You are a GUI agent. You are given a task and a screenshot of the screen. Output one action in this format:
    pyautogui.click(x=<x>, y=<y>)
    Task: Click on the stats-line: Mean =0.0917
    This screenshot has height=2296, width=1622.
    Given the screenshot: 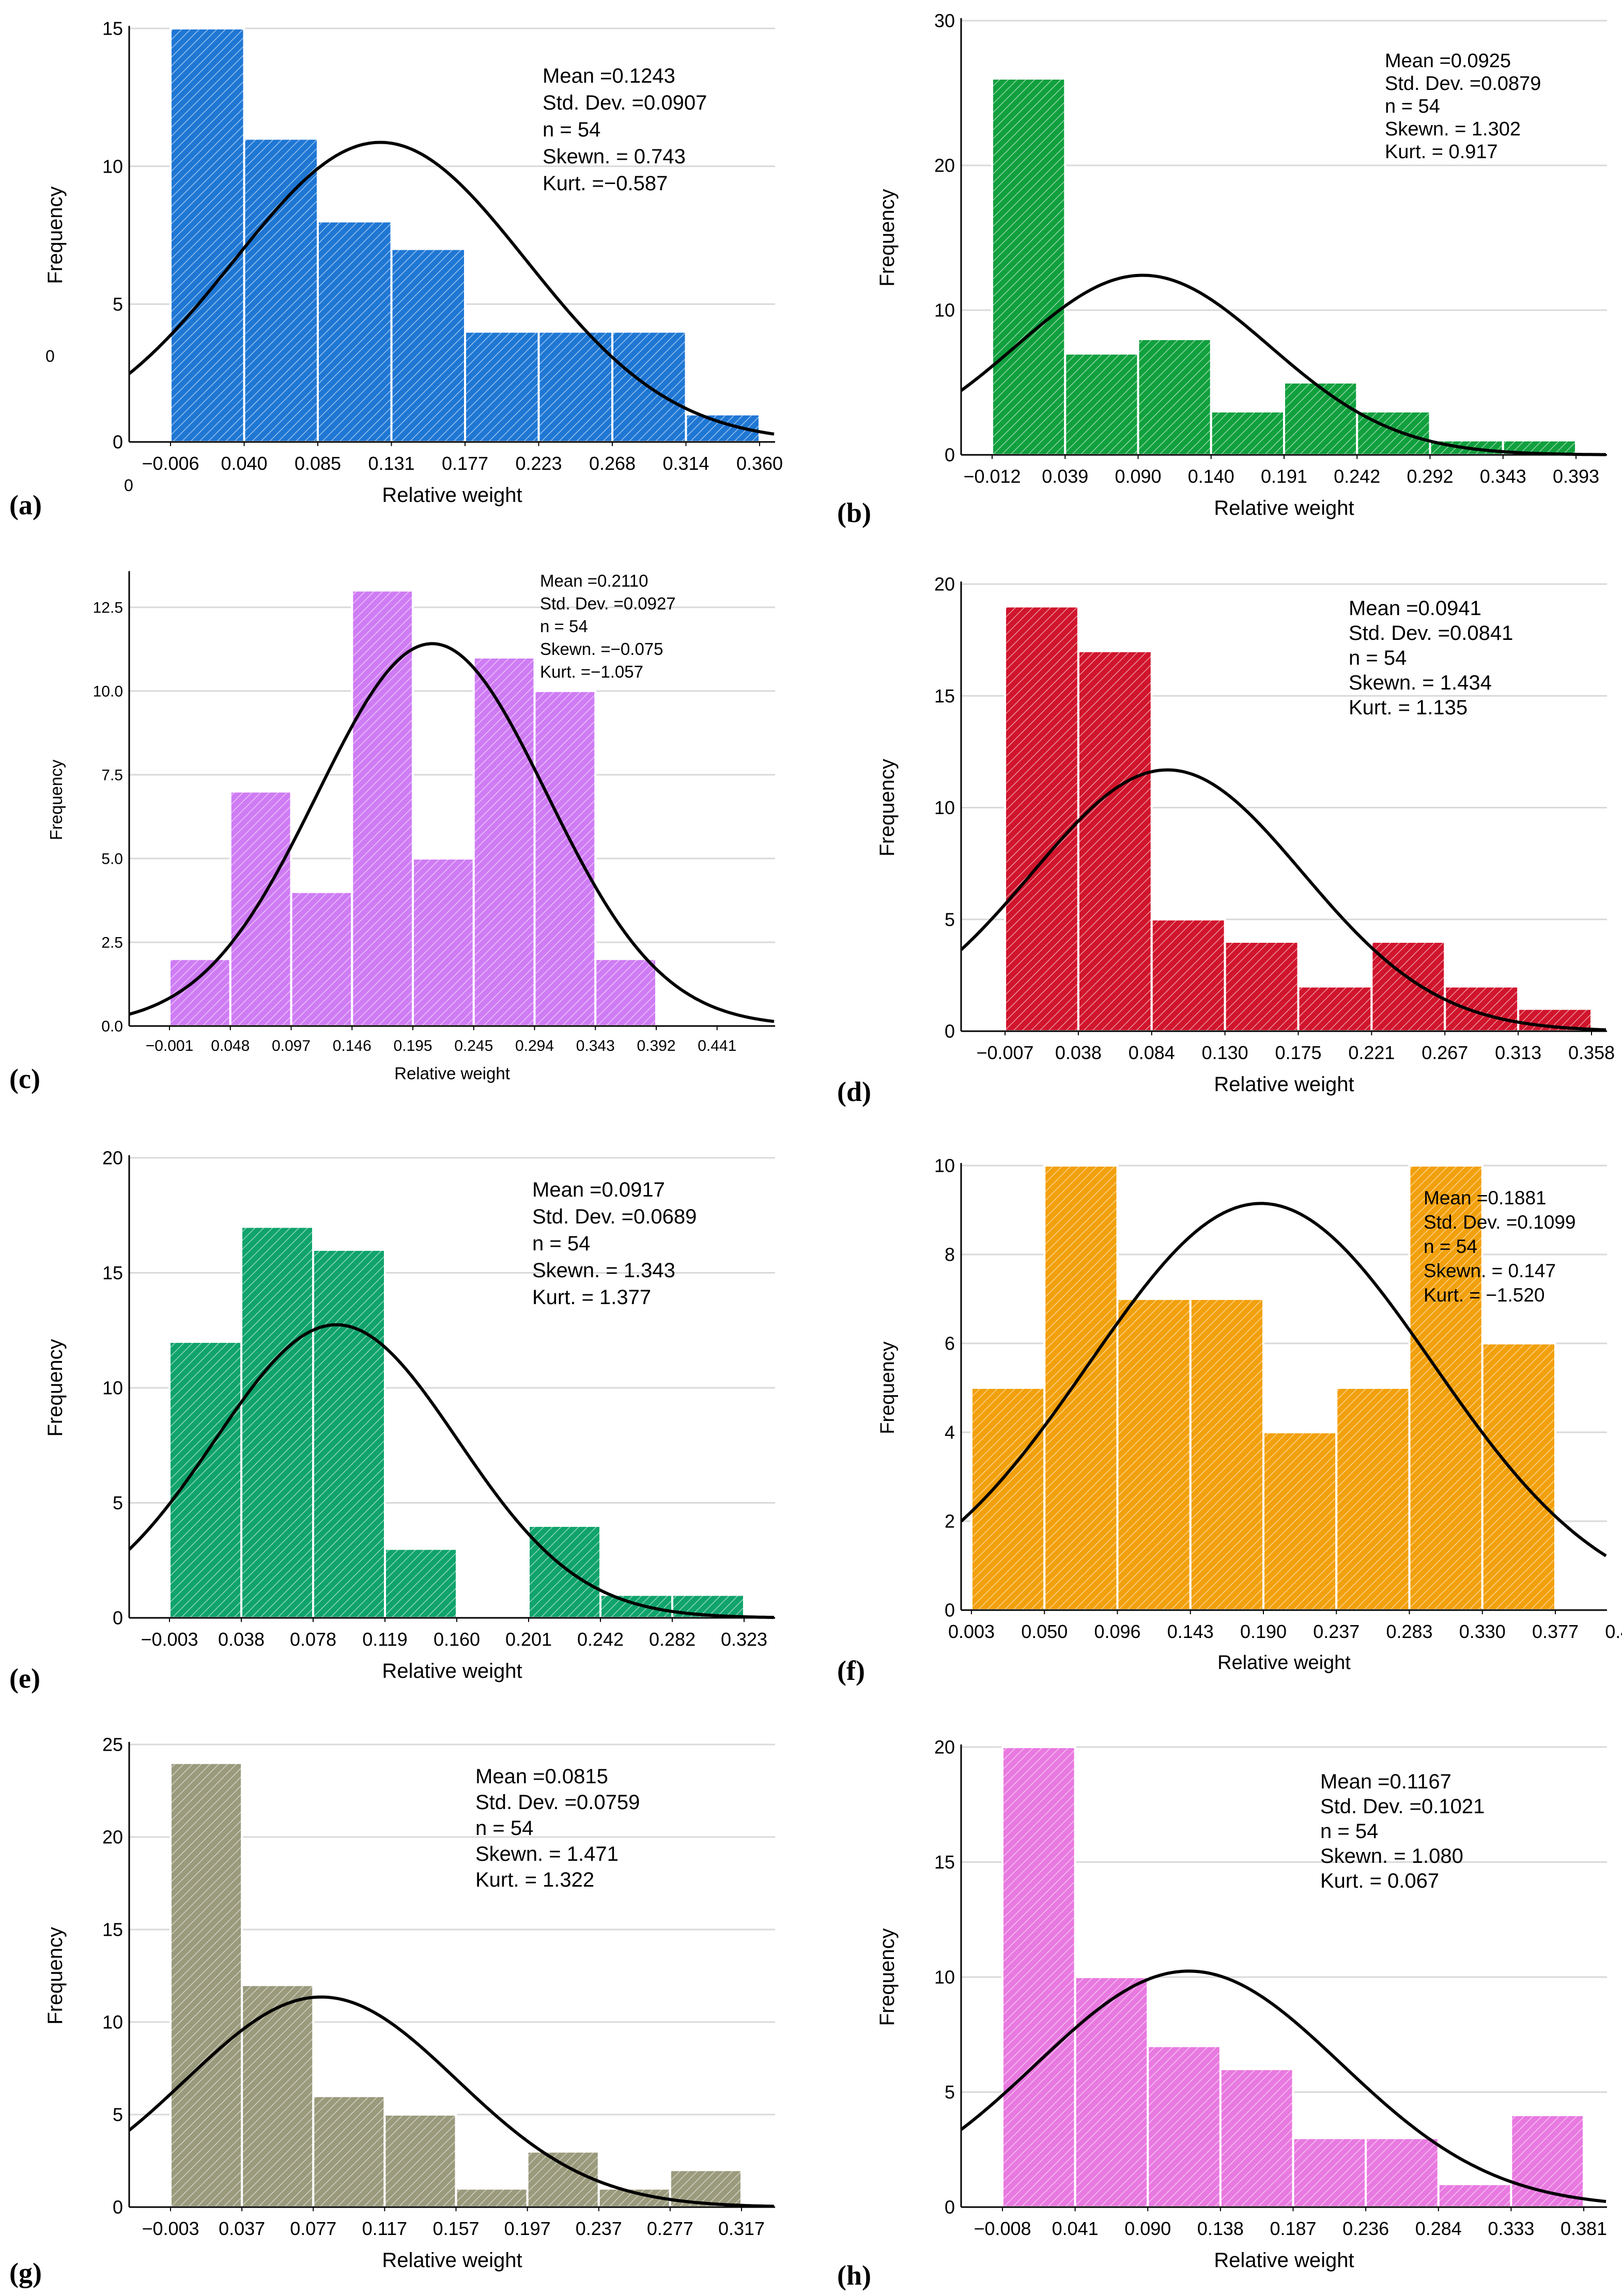 What is the action you would take?
    pyautogui.click(x=598, y=1189)
    